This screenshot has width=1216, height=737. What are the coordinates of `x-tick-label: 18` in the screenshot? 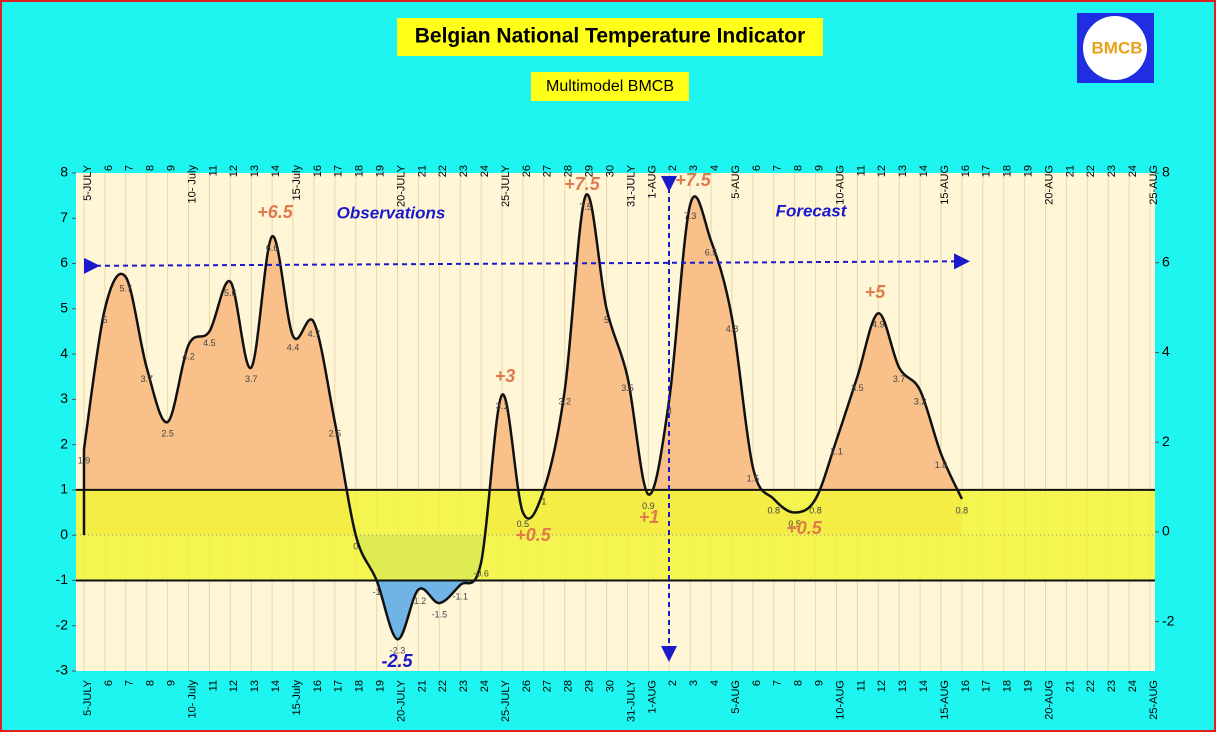 It's located at (360, 686).